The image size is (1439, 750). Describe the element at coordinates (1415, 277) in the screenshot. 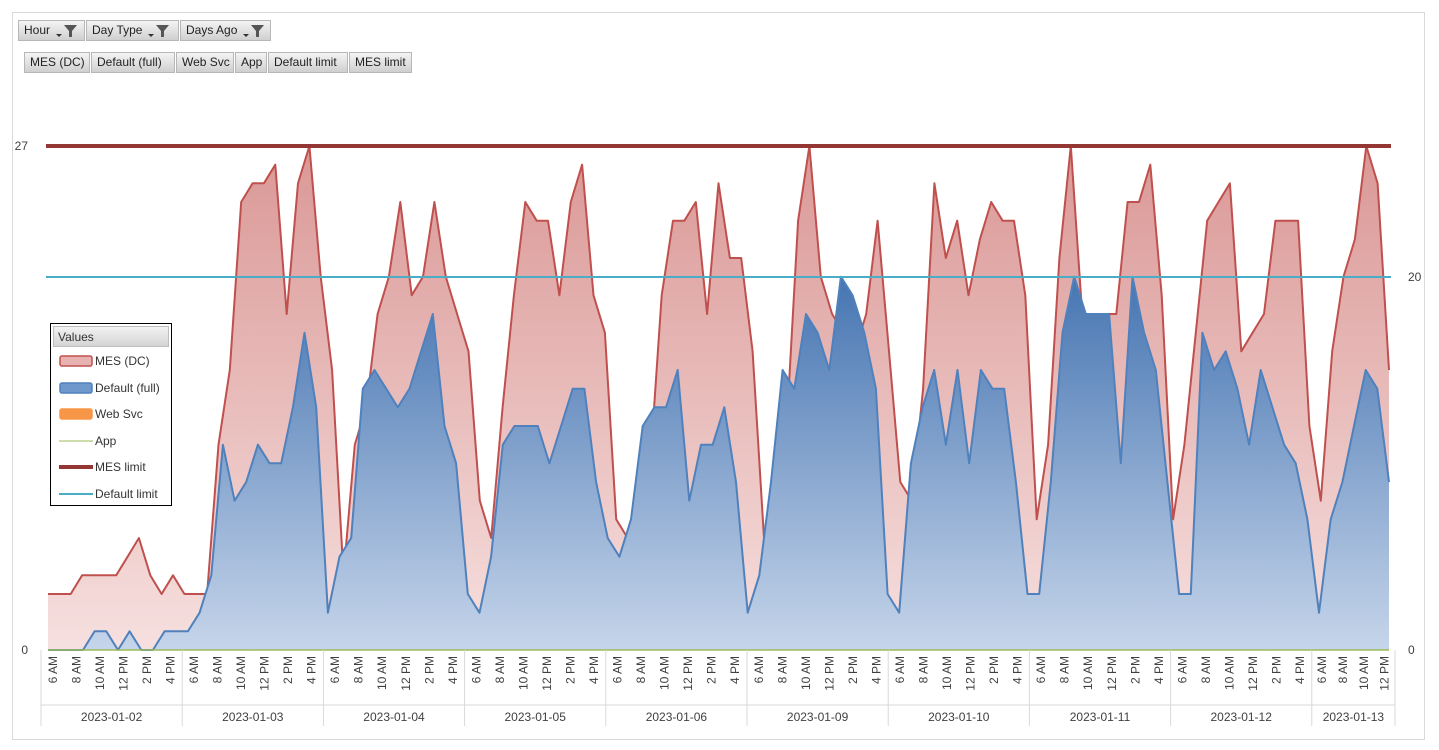

I see `y-right-tick-label: 20` at that location.